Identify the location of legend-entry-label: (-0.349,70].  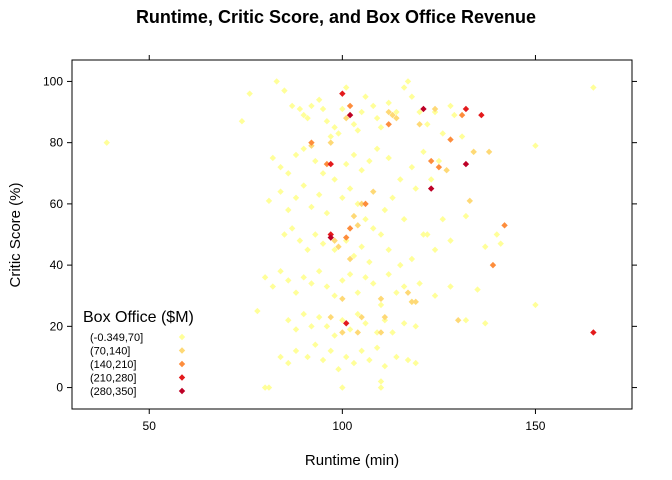
(116, 338).